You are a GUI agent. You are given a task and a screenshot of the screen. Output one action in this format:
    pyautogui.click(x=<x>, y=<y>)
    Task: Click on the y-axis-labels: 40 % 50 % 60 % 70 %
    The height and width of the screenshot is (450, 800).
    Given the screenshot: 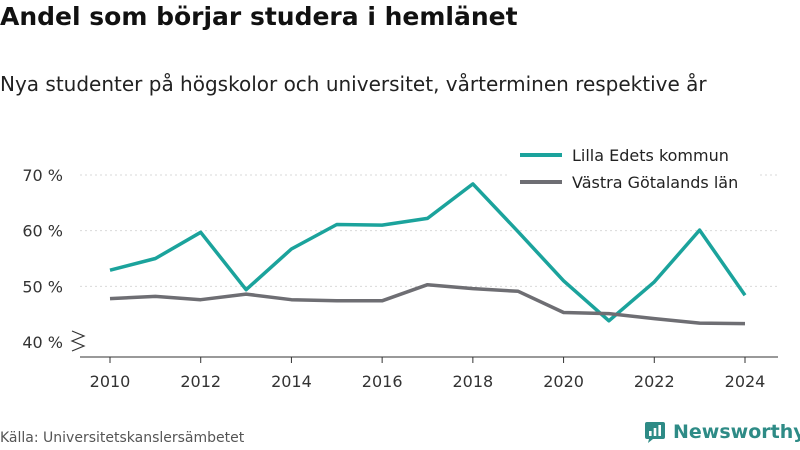 What is the action you would take?
    pyautogui.click(x=54, y=259)
    